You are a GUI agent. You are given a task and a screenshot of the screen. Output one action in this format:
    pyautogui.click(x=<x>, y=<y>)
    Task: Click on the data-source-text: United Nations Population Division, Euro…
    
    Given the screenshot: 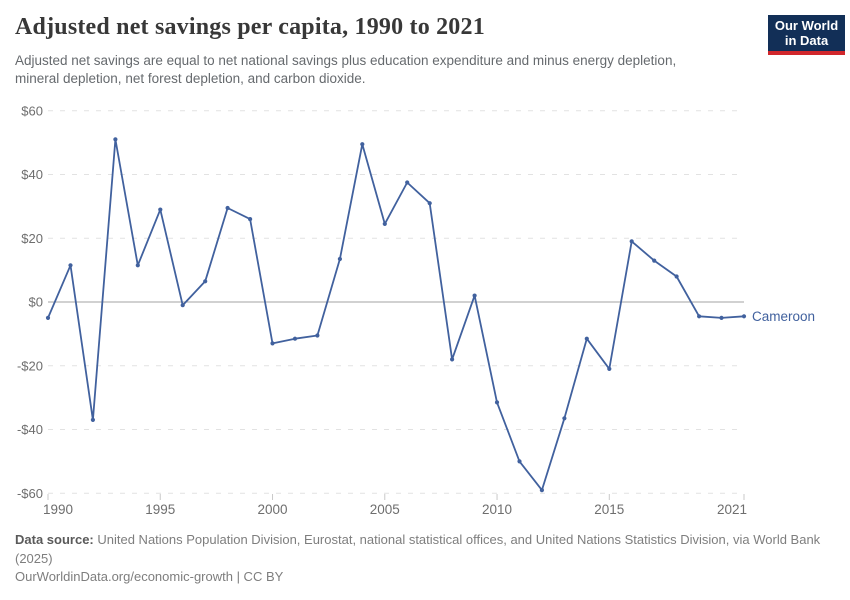 What is the action you would take?
    pyautogui.click(x=418, y=549)
    